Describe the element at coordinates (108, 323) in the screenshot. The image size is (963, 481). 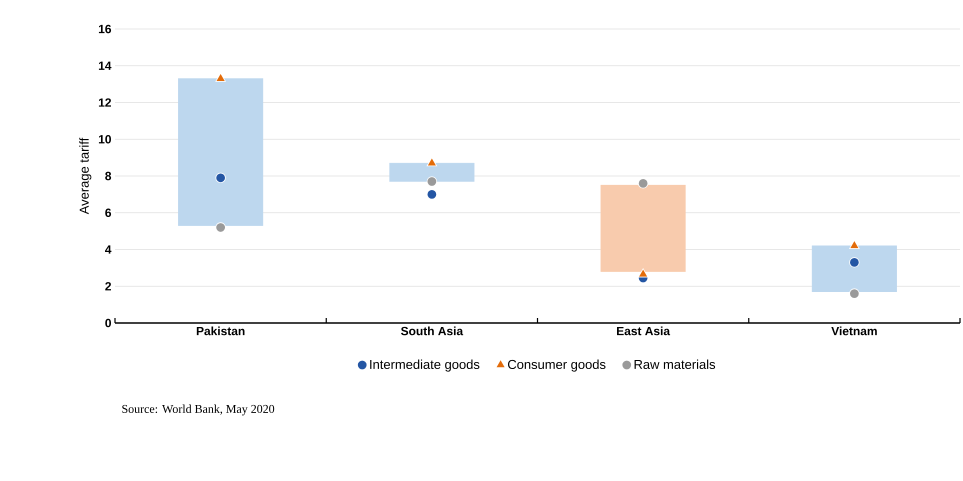
I see `y-tick-label: 0` at that location.